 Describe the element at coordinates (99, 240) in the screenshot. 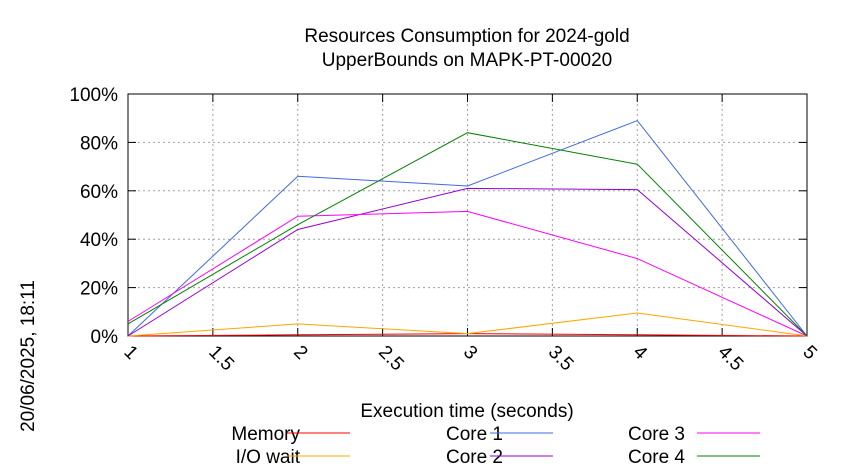

I see `y-tick-label: 40%` at that location.